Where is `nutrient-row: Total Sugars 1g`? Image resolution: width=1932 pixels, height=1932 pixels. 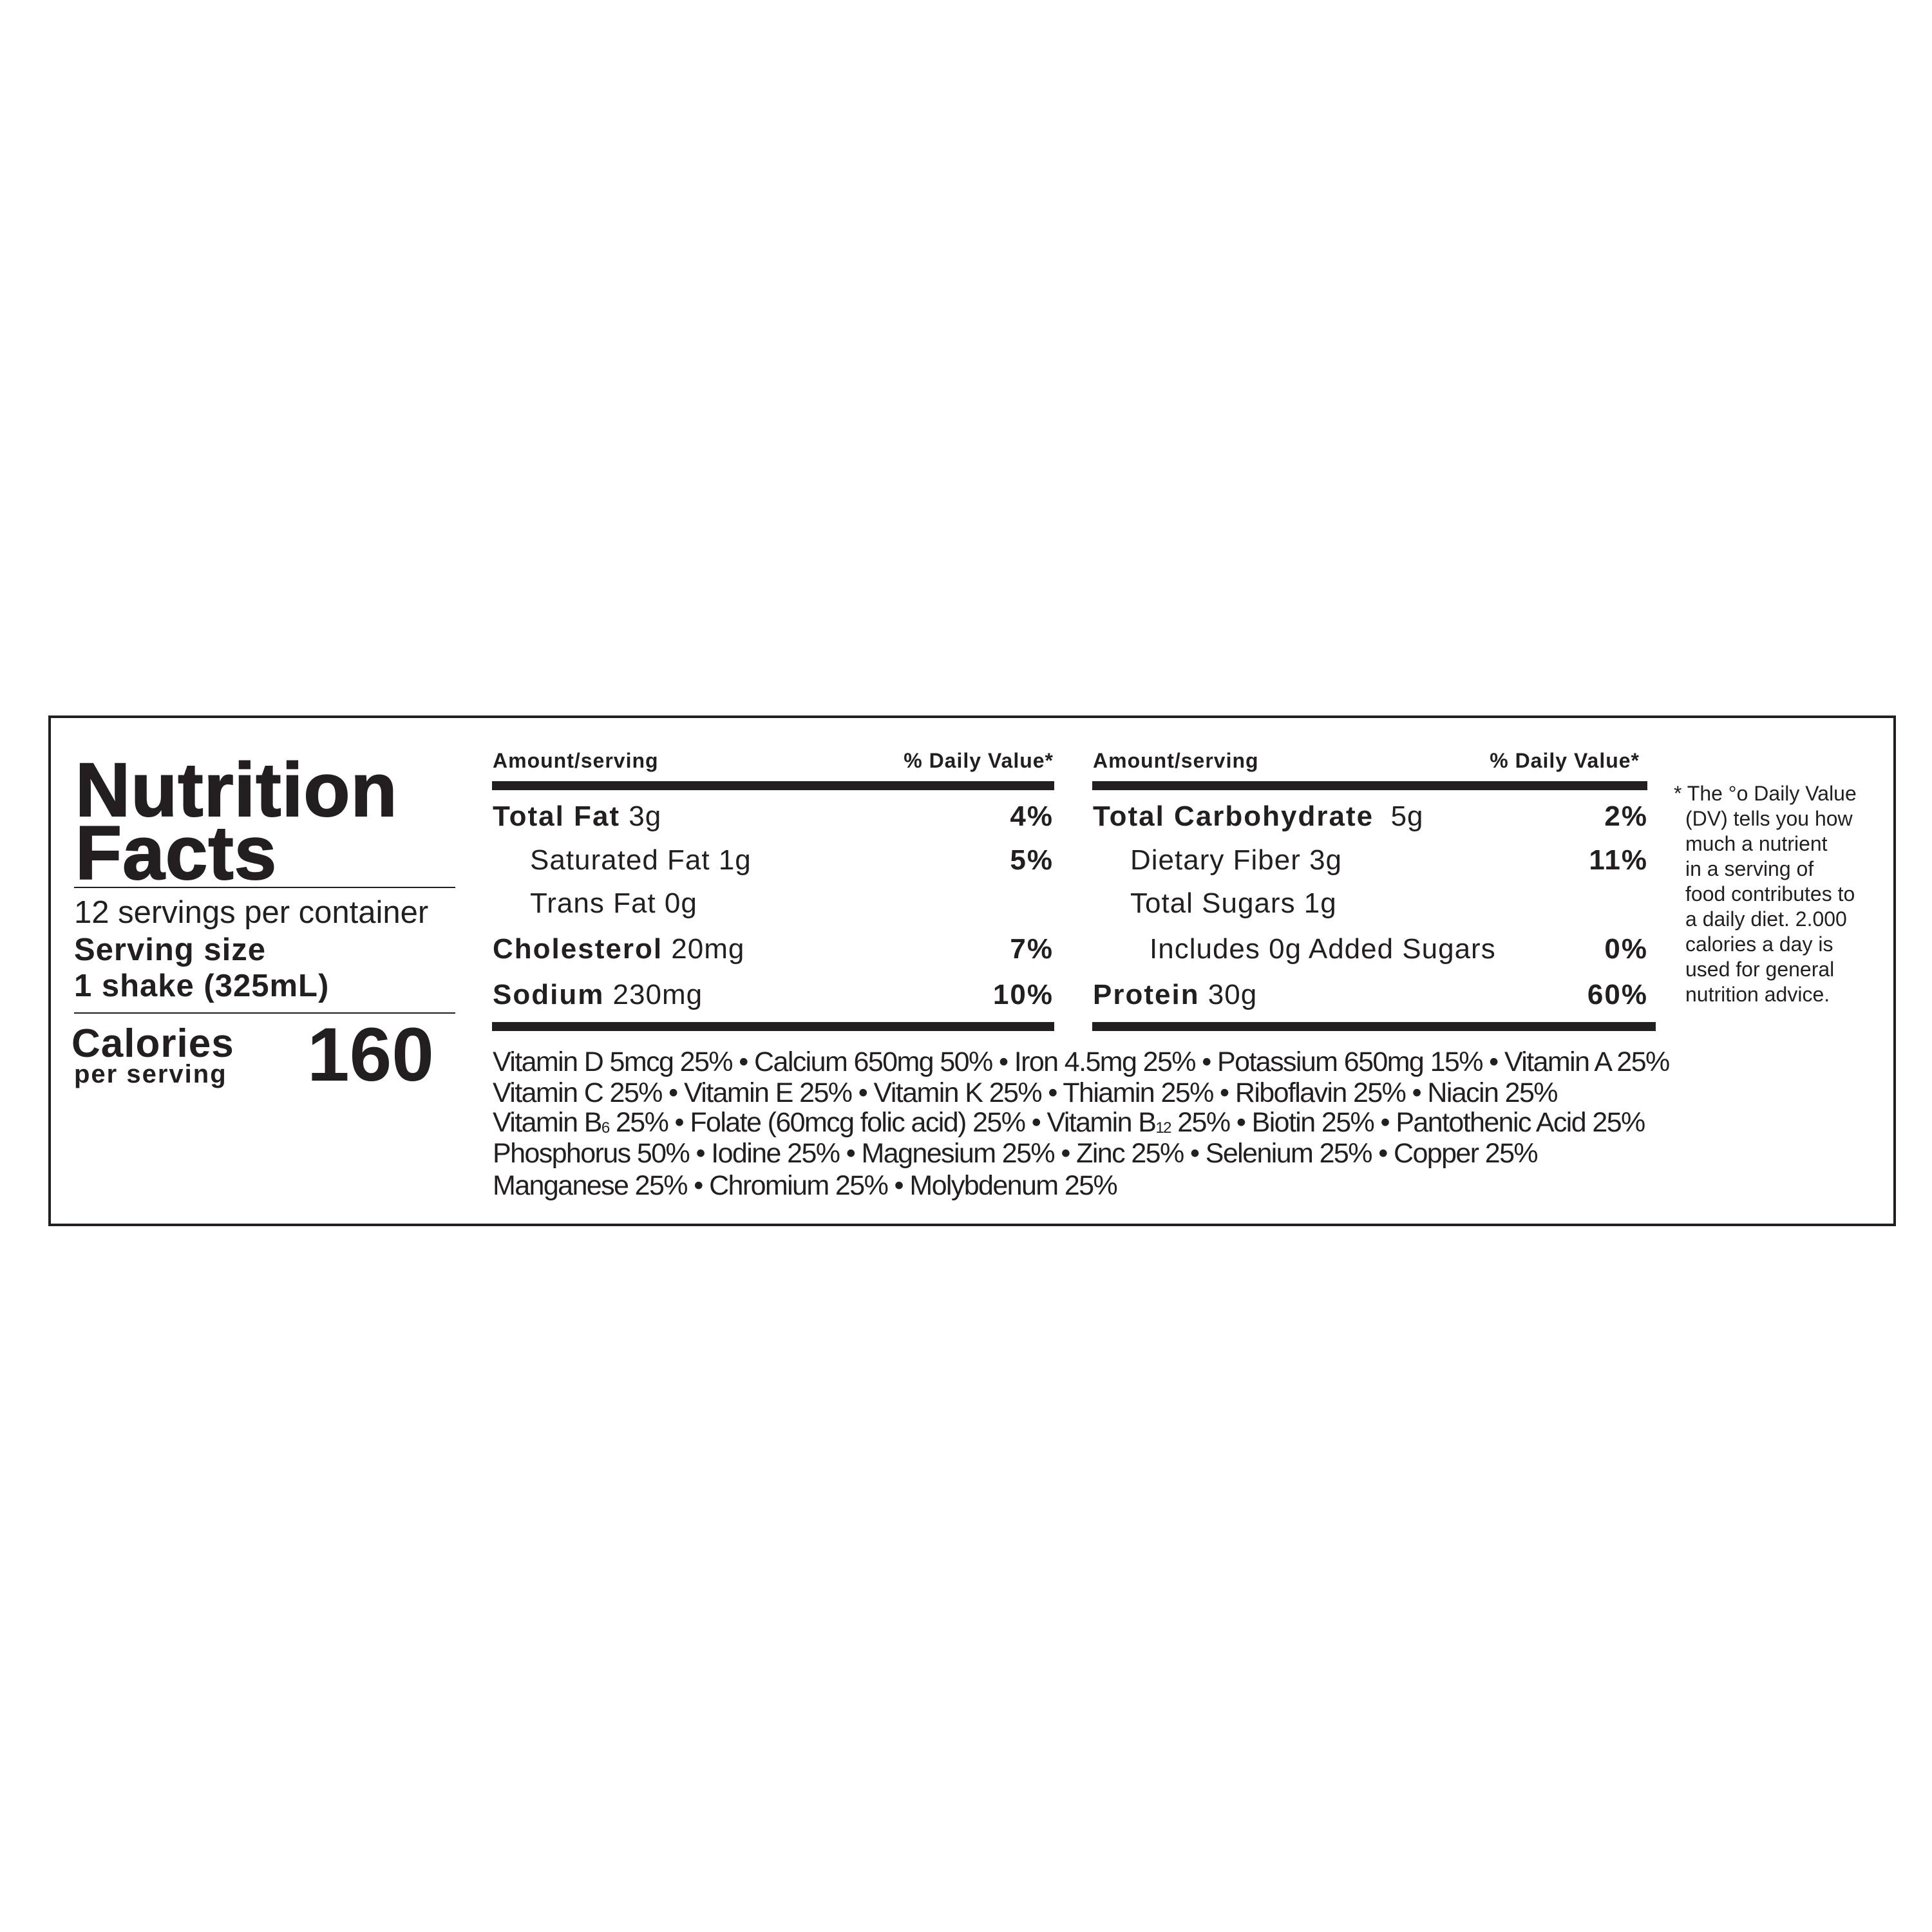
nutrient-row: Total Sugars 1g is located at coordinates (1233, 904).